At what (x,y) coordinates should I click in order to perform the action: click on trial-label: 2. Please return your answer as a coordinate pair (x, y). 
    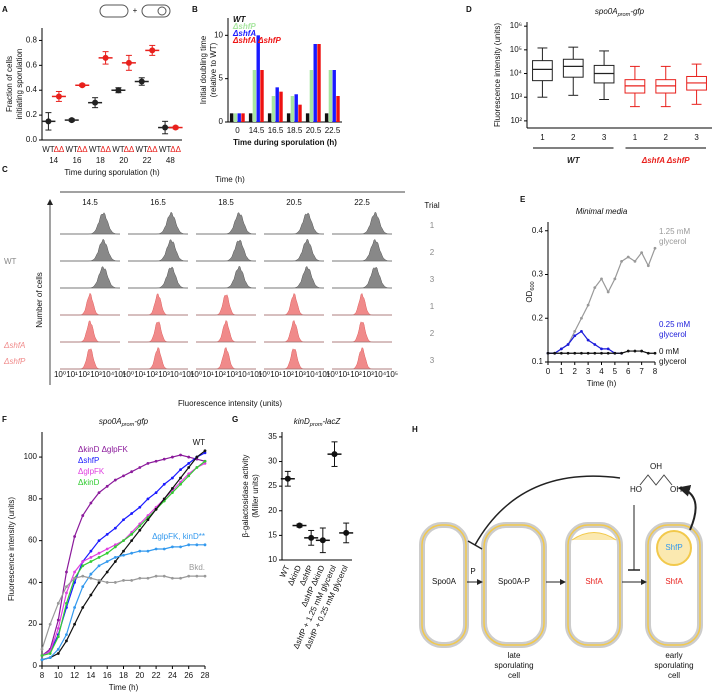
    Looking at the image, I should click on (432, 333).